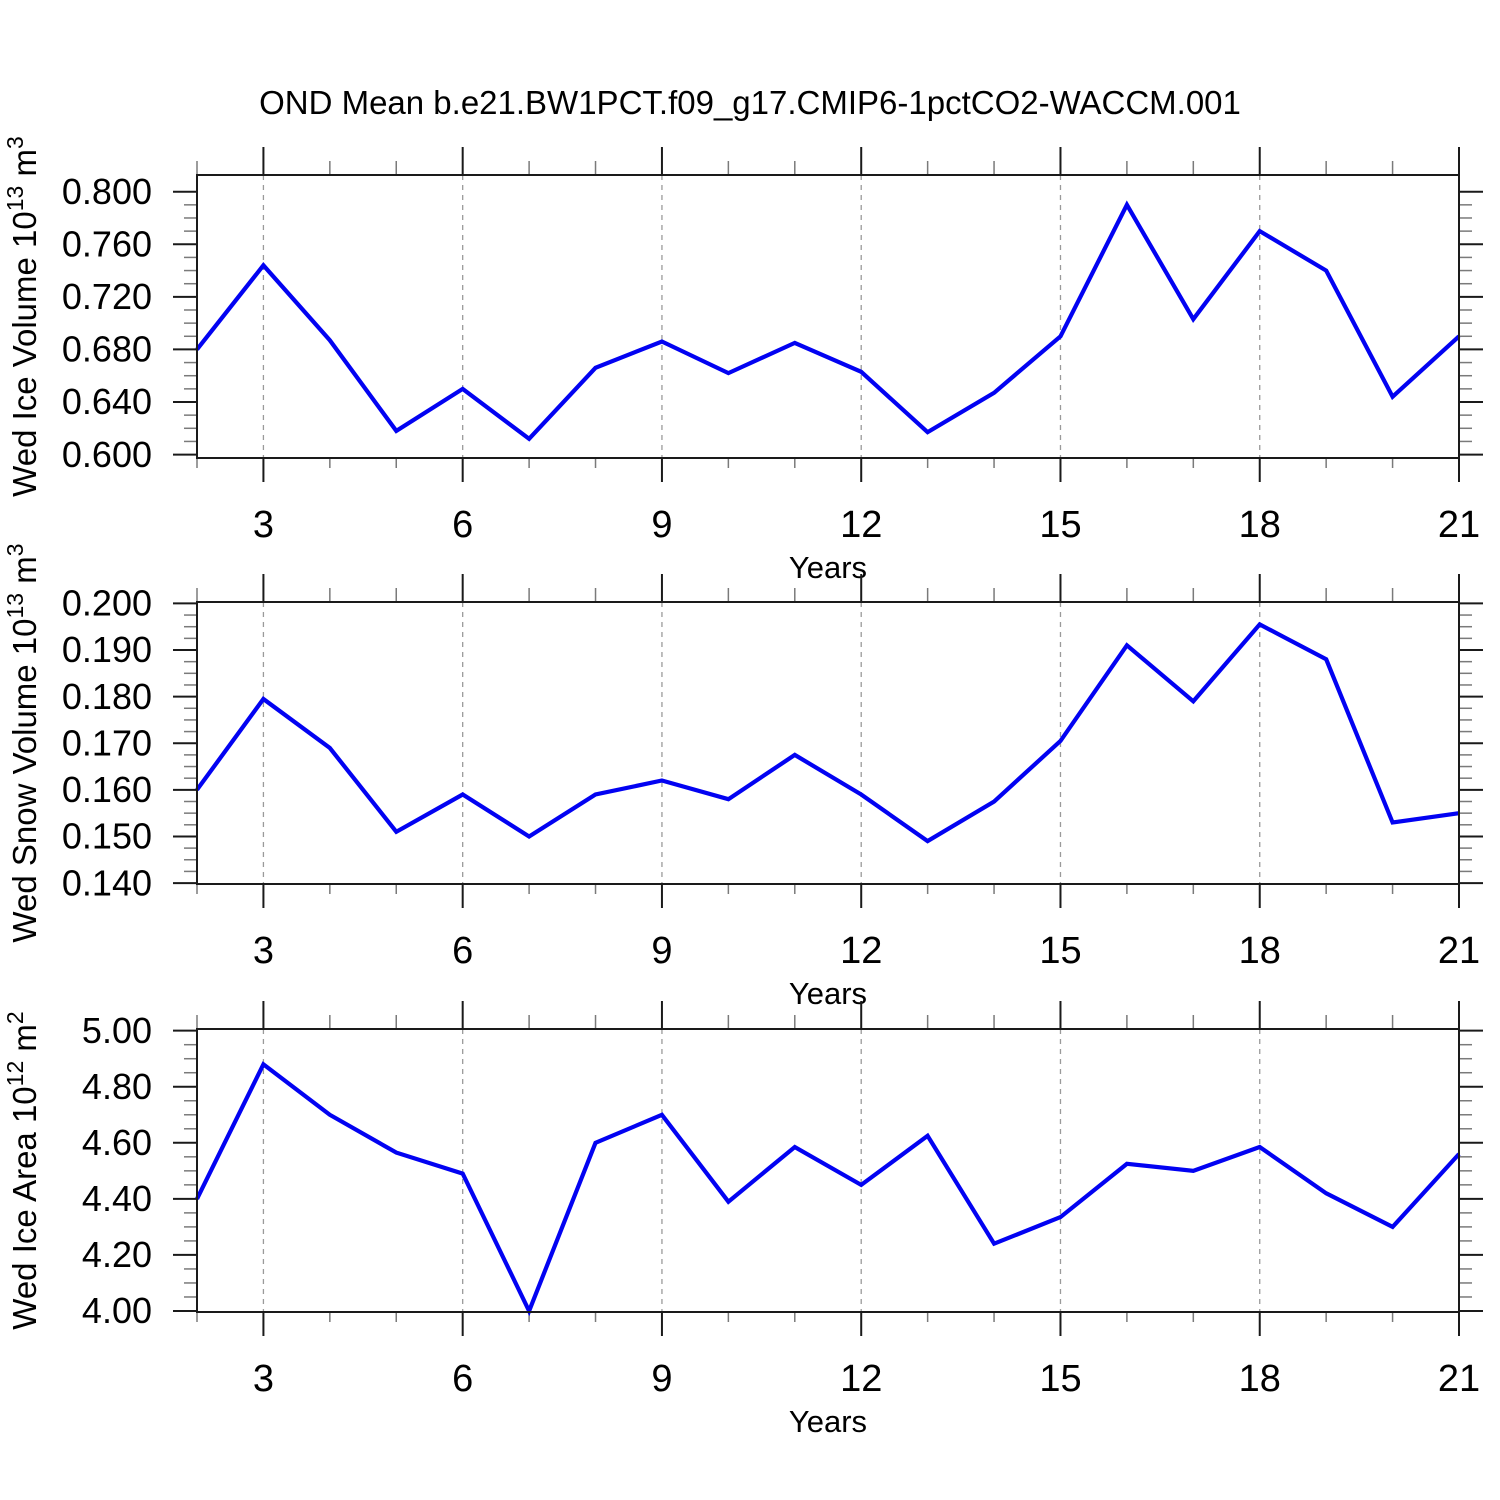 The image size is (1500, 1500). Describe the element at coordinates (117, 1142) in the screenshot. I see `y-tick-label: 4.60` at that location.